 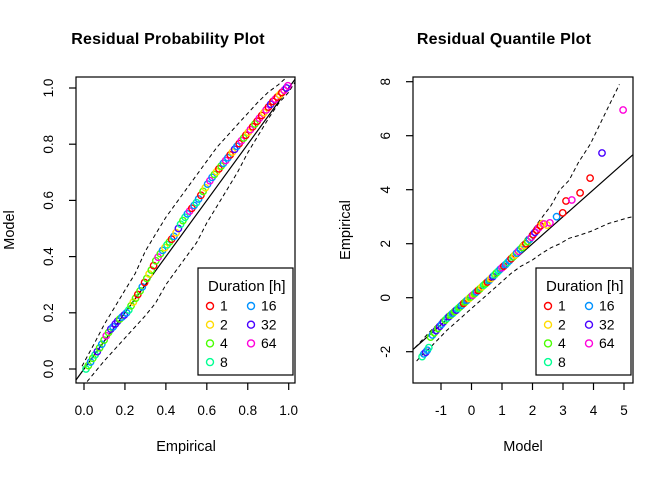 I want to click on x-axis-tick-label: 5, so click(x=624, y=410).